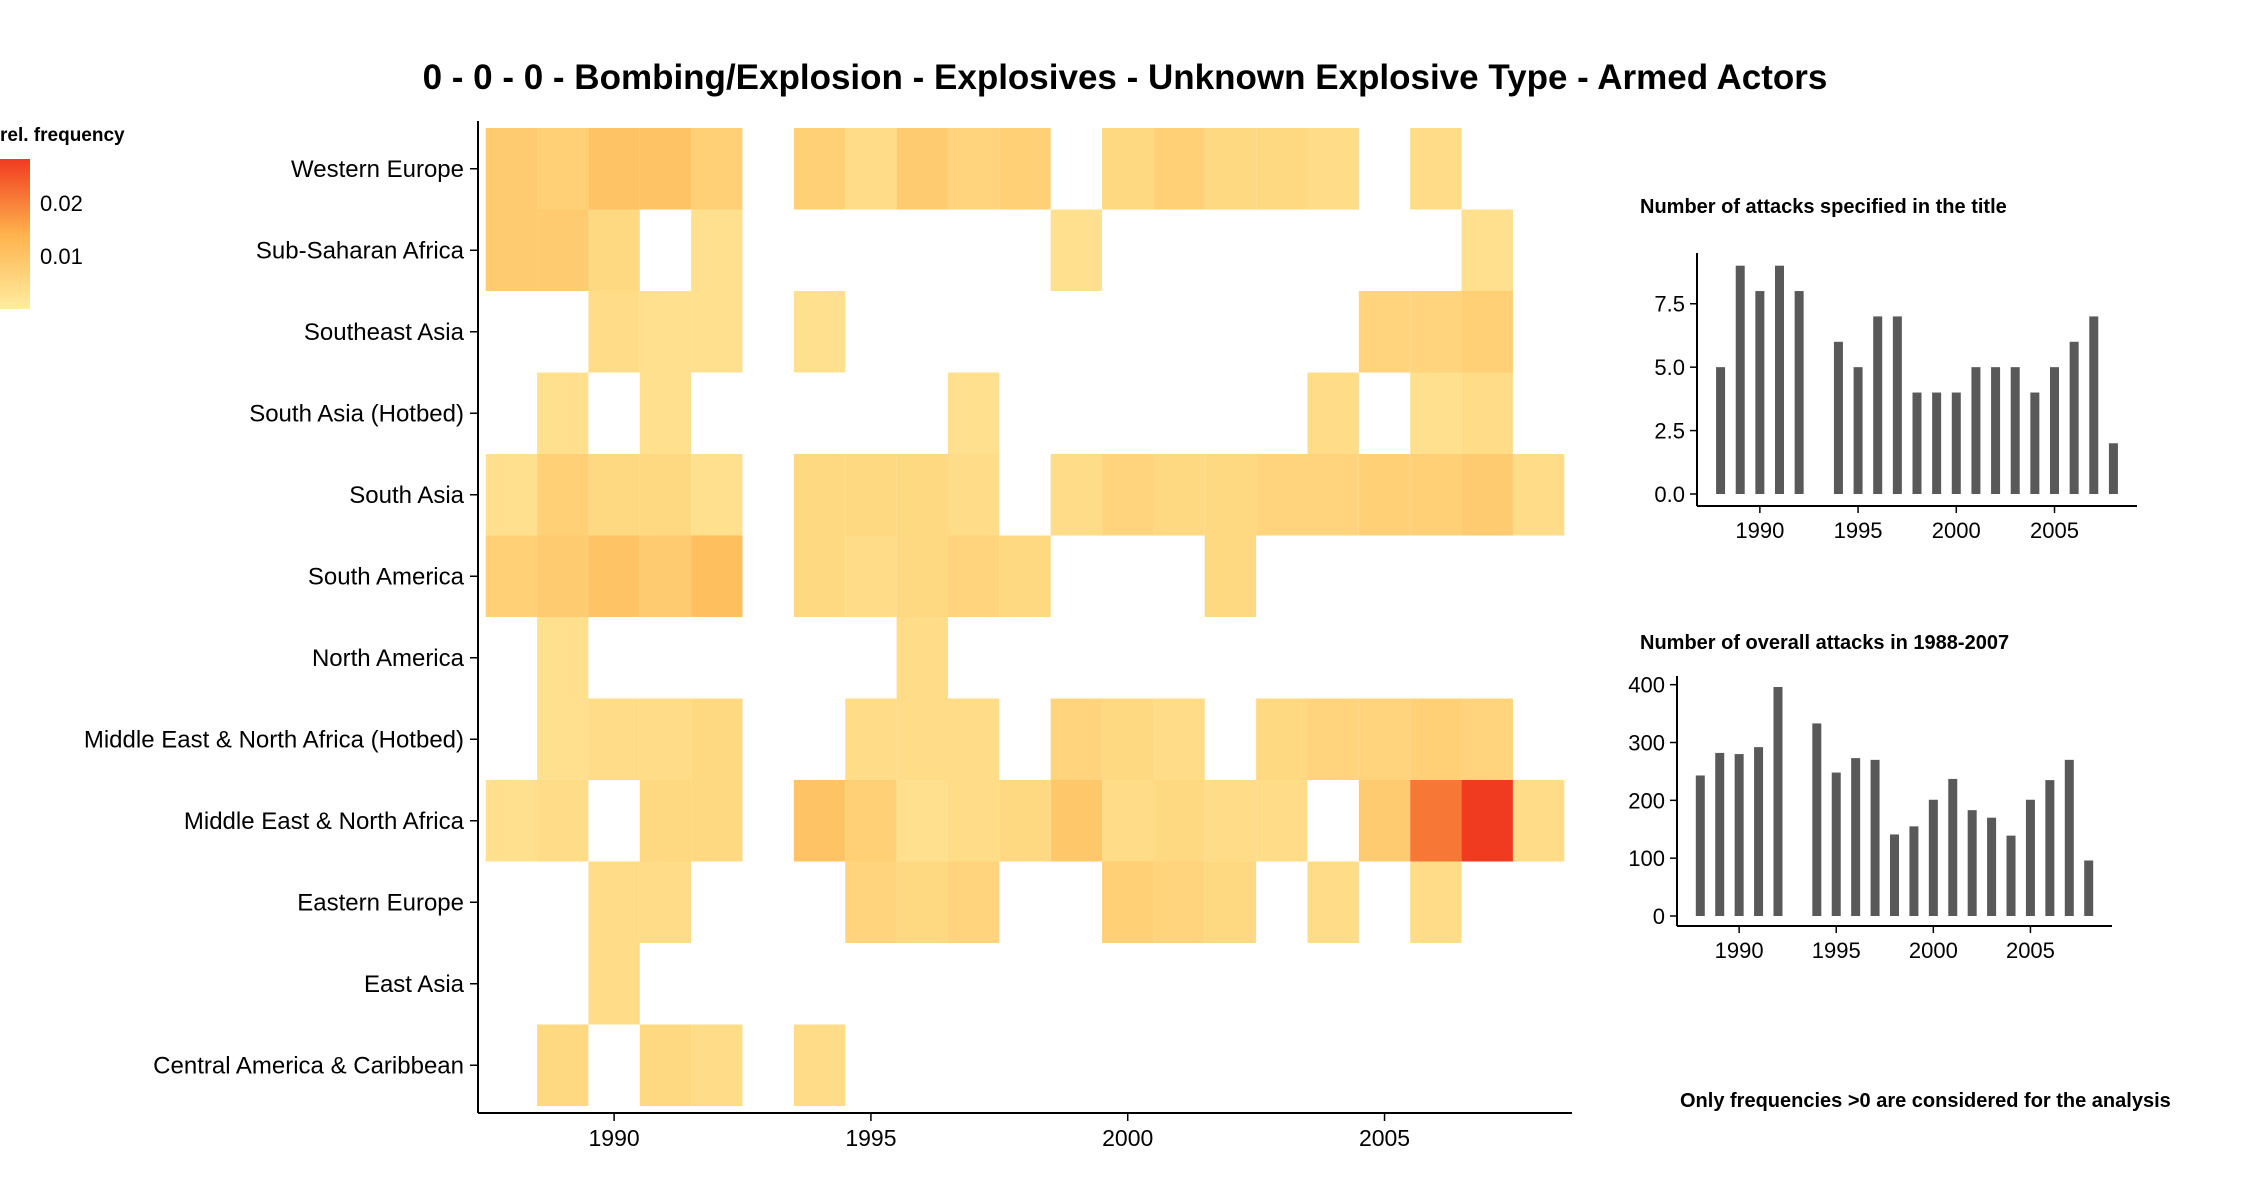  What do you see at coordinates (308, 1065) in the screenshot?
I see `y-tick-label: Central America & Caribbean` at bounding box center [308, 1065].